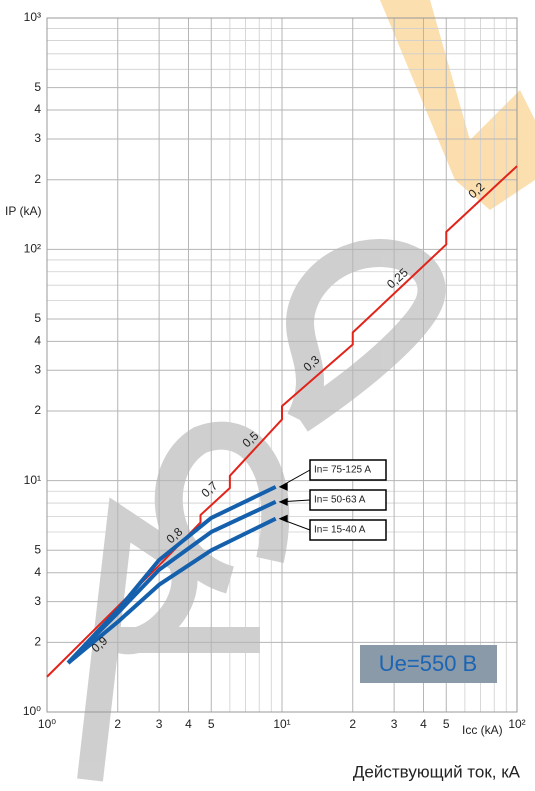 The height and width of the screenshot is (791, 535). I want to click on badge: Ue=550 В, so click(428, 663).